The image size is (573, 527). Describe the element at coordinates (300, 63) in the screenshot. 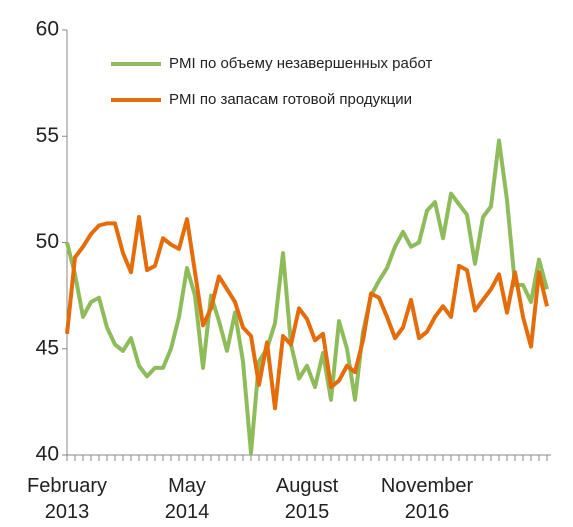

I see `legend-label: PMI по объему незавершенных работ` at that location.